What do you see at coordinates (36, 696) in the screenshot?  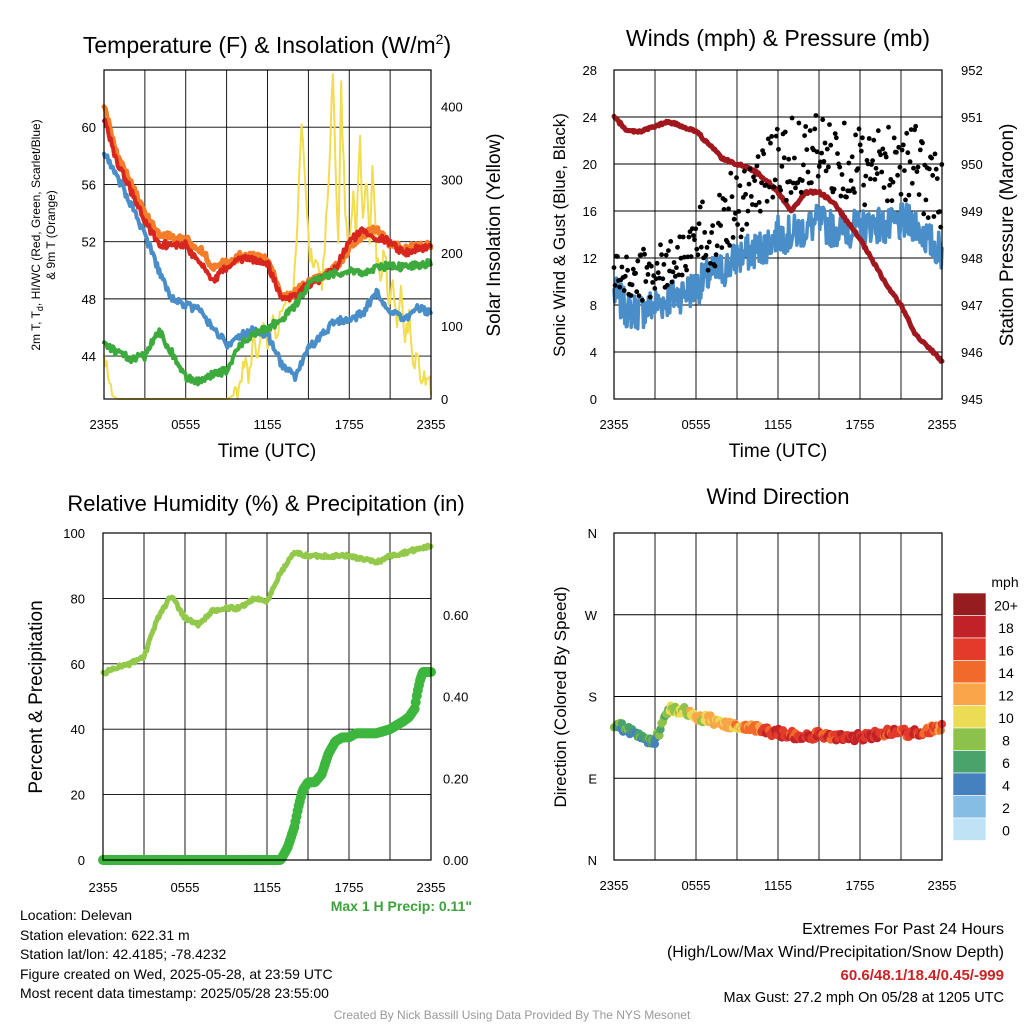 I see `humidity-ylabel: Percent & Precipitation` at bounding box center [36, 696].